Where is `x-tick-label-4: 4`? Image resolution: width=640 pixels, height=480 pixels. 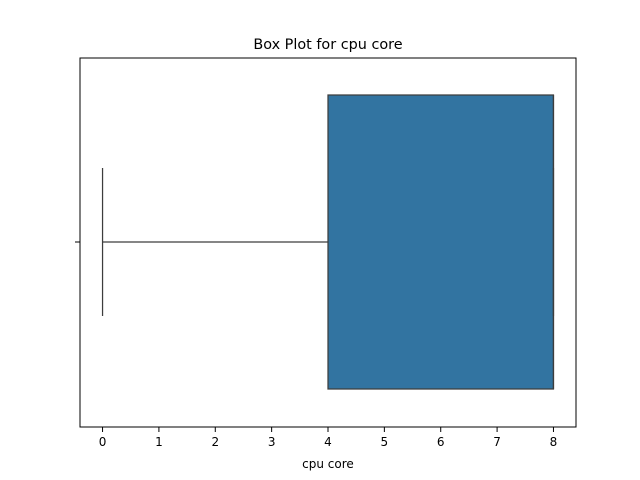
x-tick-label-4: 4 is located at coordinates (328, 442).